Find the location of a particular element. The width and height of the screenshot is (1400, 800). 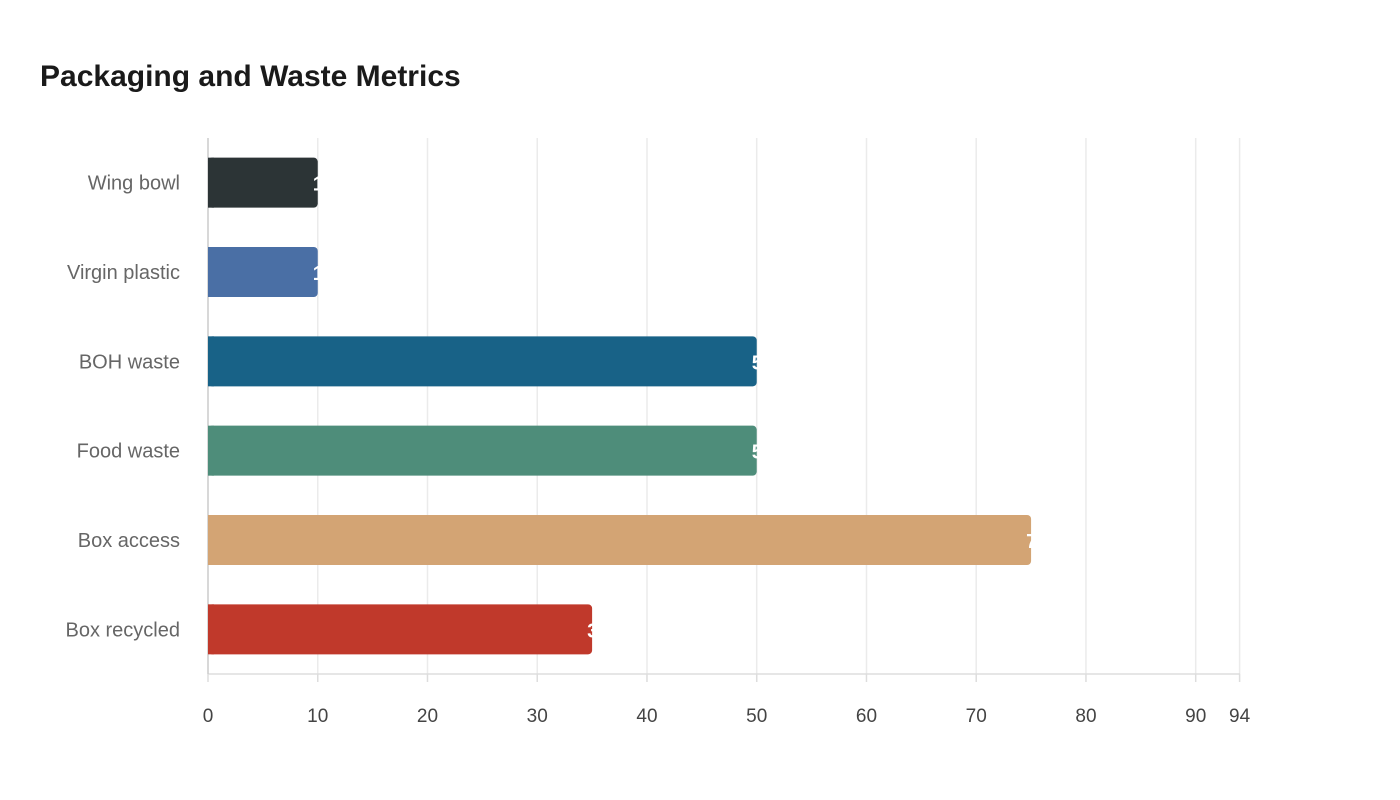

x-tick-label: 30 is located at coordinates (537, 716).